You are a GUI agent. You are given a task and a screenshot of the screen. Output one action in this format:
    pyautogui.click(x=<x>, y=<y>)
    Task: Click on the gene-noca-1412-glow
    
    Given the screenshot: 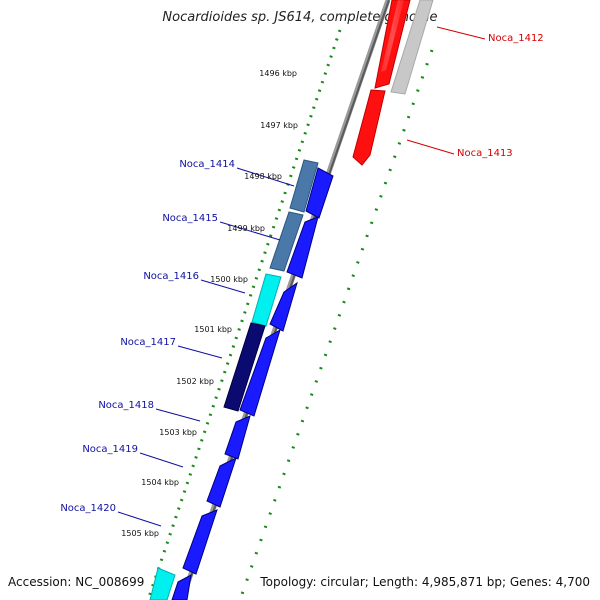 What is the action you would take?
    pyautogui.click(x=392, y=36)
    